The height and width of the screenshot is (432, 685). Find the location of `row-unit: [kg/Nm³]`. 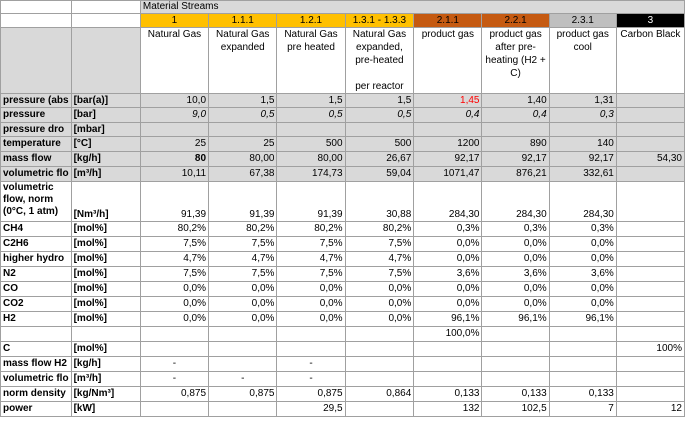

row-unit: [kg/Nm³] is located at coordinates (105, 394).